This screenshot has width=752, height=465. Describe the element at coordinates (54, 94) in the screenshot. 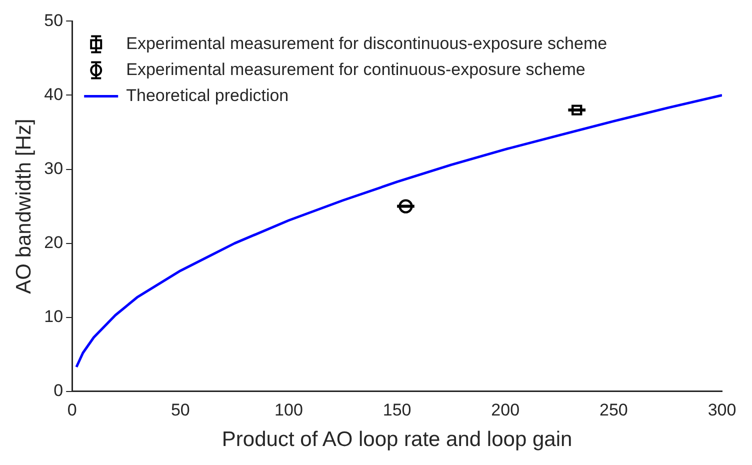

I see `y-tick-label: 40` at that location.